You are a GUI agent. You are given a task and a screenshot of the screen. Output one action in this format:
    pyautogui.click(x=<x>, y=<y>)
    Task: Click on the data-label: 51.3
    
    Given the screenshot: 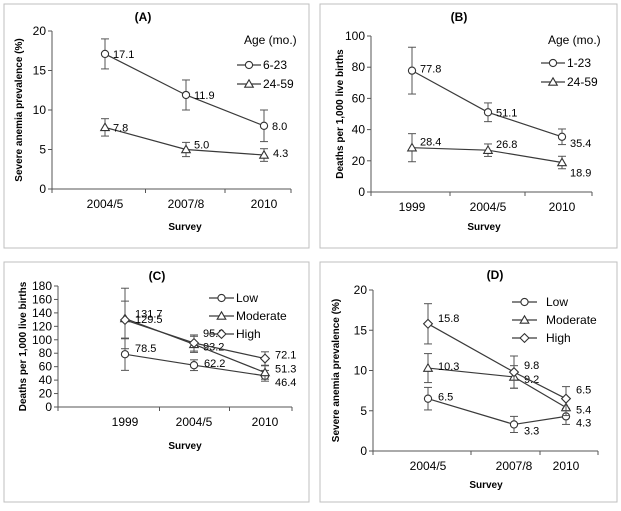 What is the action you would take?
    pyautogui.click(x=285, y=370)
    